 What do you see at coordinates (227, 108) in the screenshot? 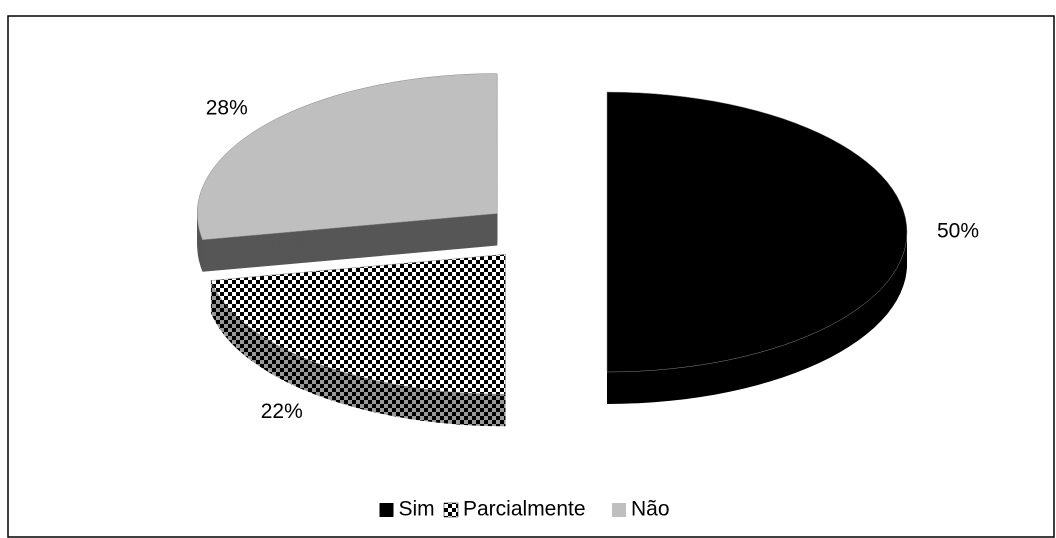
I see `data-label: 28%` at bounding box center [227, 108].